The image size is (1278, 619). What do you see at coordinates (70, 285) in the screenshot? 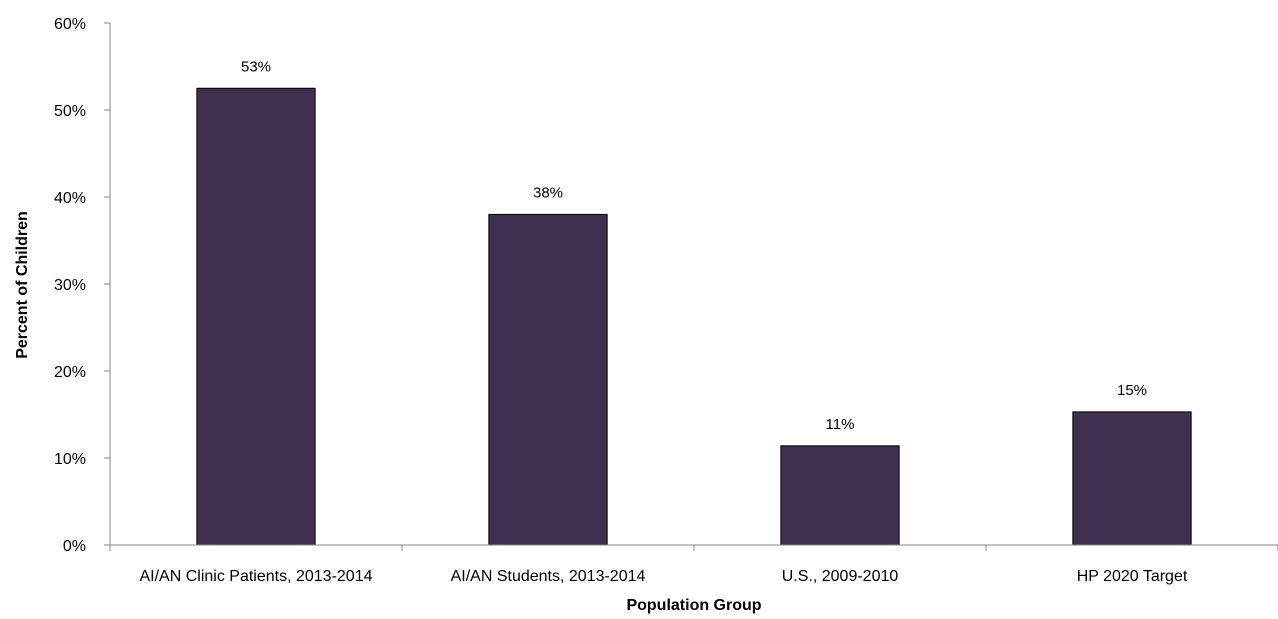
I see `y-tick-label: 30%` at bounding box center [70, 285].